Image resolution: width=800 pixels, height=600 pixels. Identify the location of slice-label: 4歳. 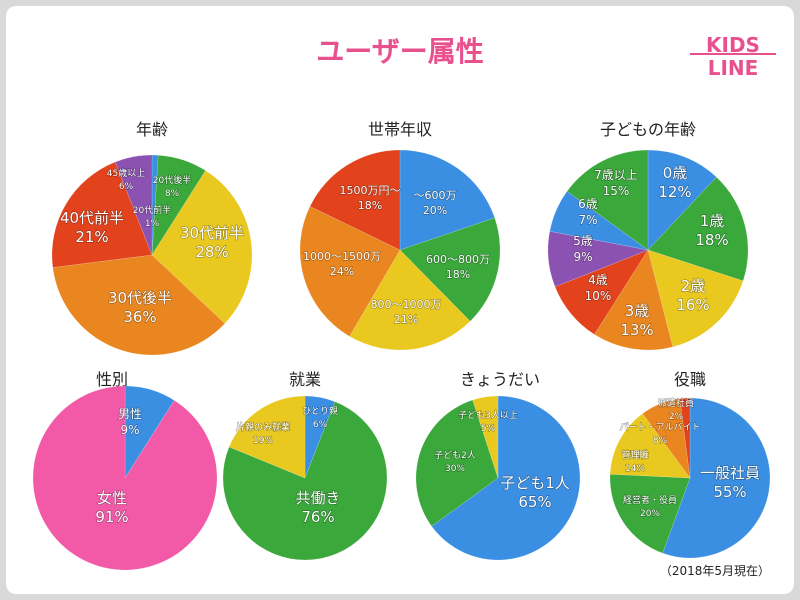
(598, 280).